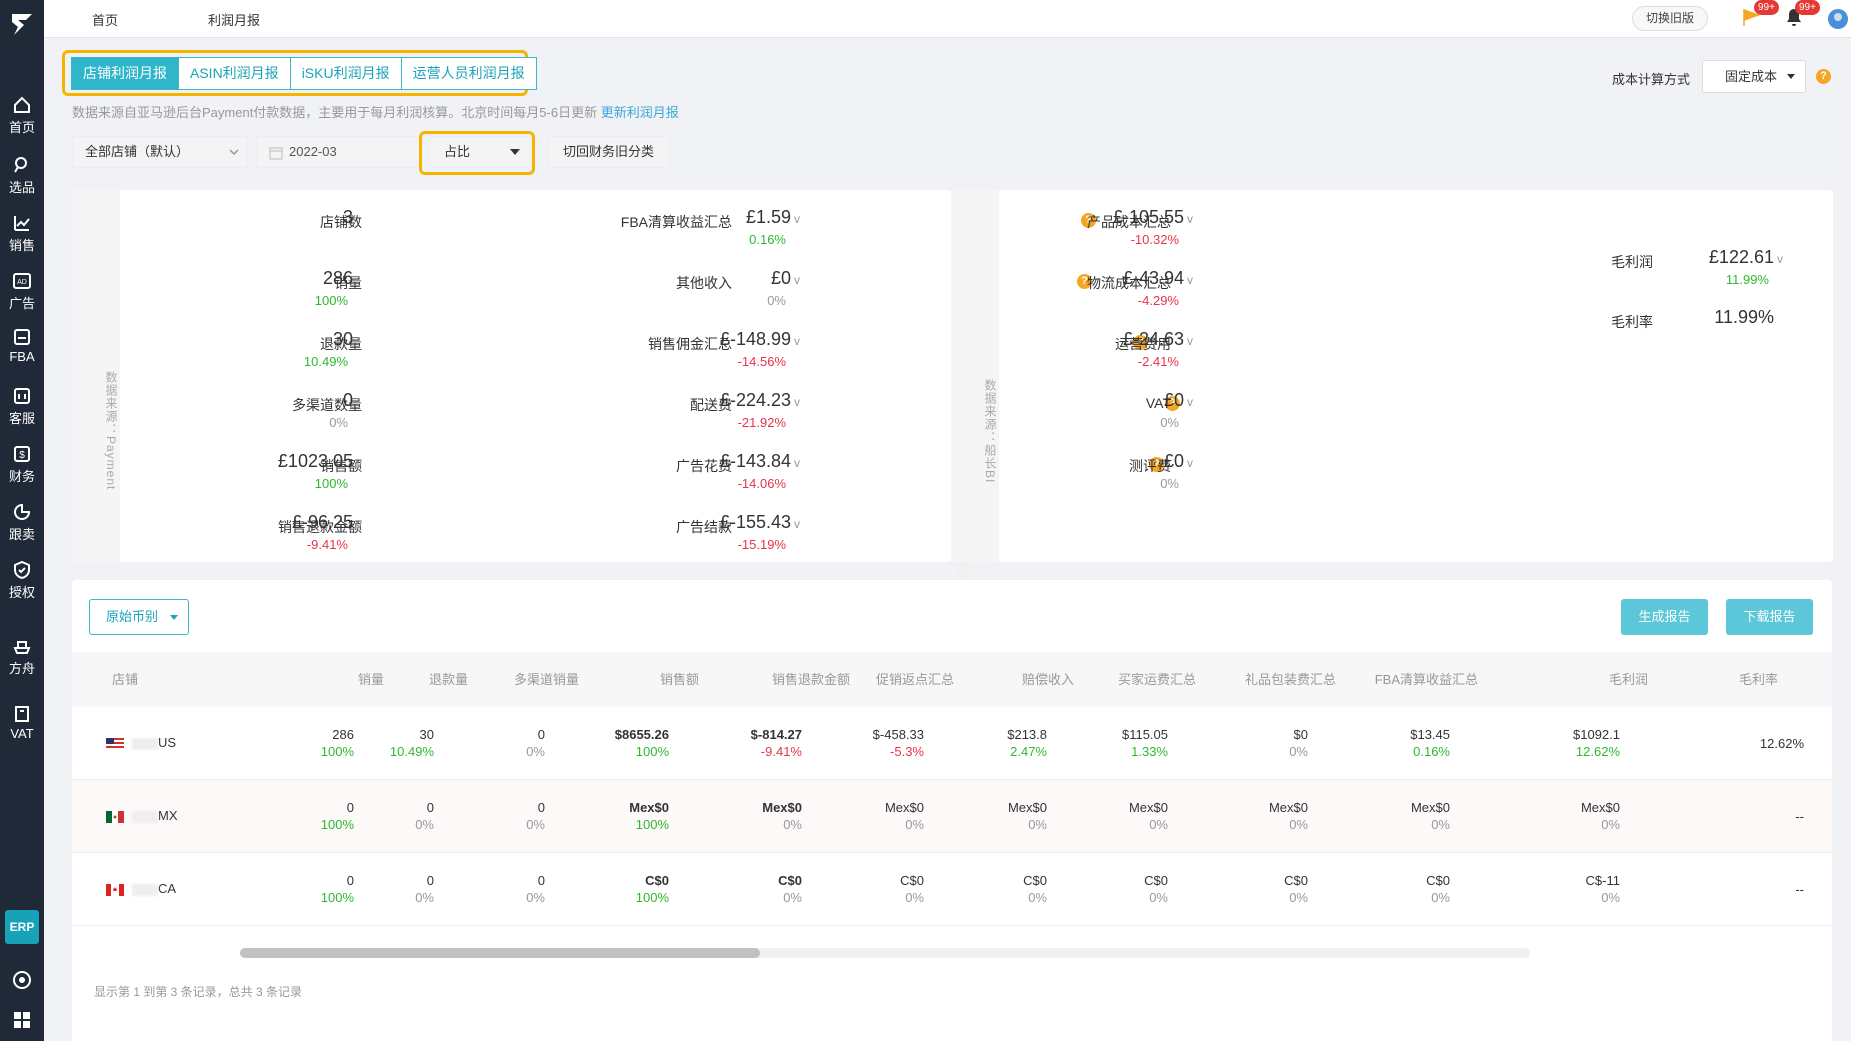 This screenshot has width=1851, height=1041. What do you see at coordinates (690, 344) in the screenshot?
I see `metric-label: 销售佣金汇总` at bounding box center [690, 344].